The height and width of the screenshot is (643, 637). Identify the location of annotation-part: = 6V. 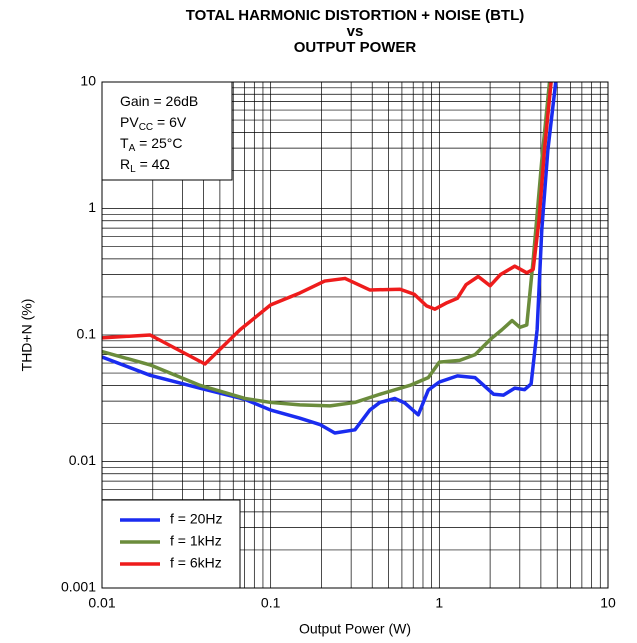
(170, 122).